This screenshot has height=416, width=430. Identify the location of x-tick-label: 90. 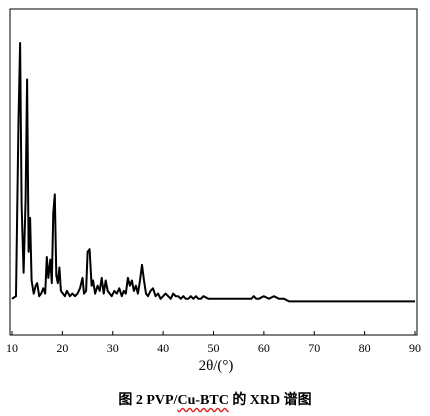
(415, 348).